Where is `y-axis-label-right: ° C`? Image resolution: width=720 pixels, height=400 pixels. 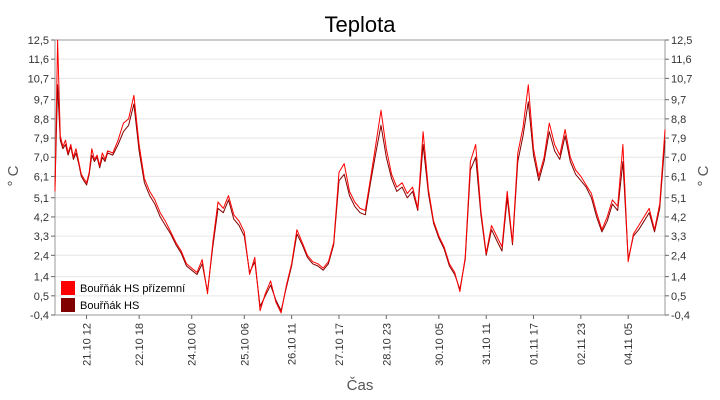 y-axis-label-right: ° C is located at coordinates (703, 175).